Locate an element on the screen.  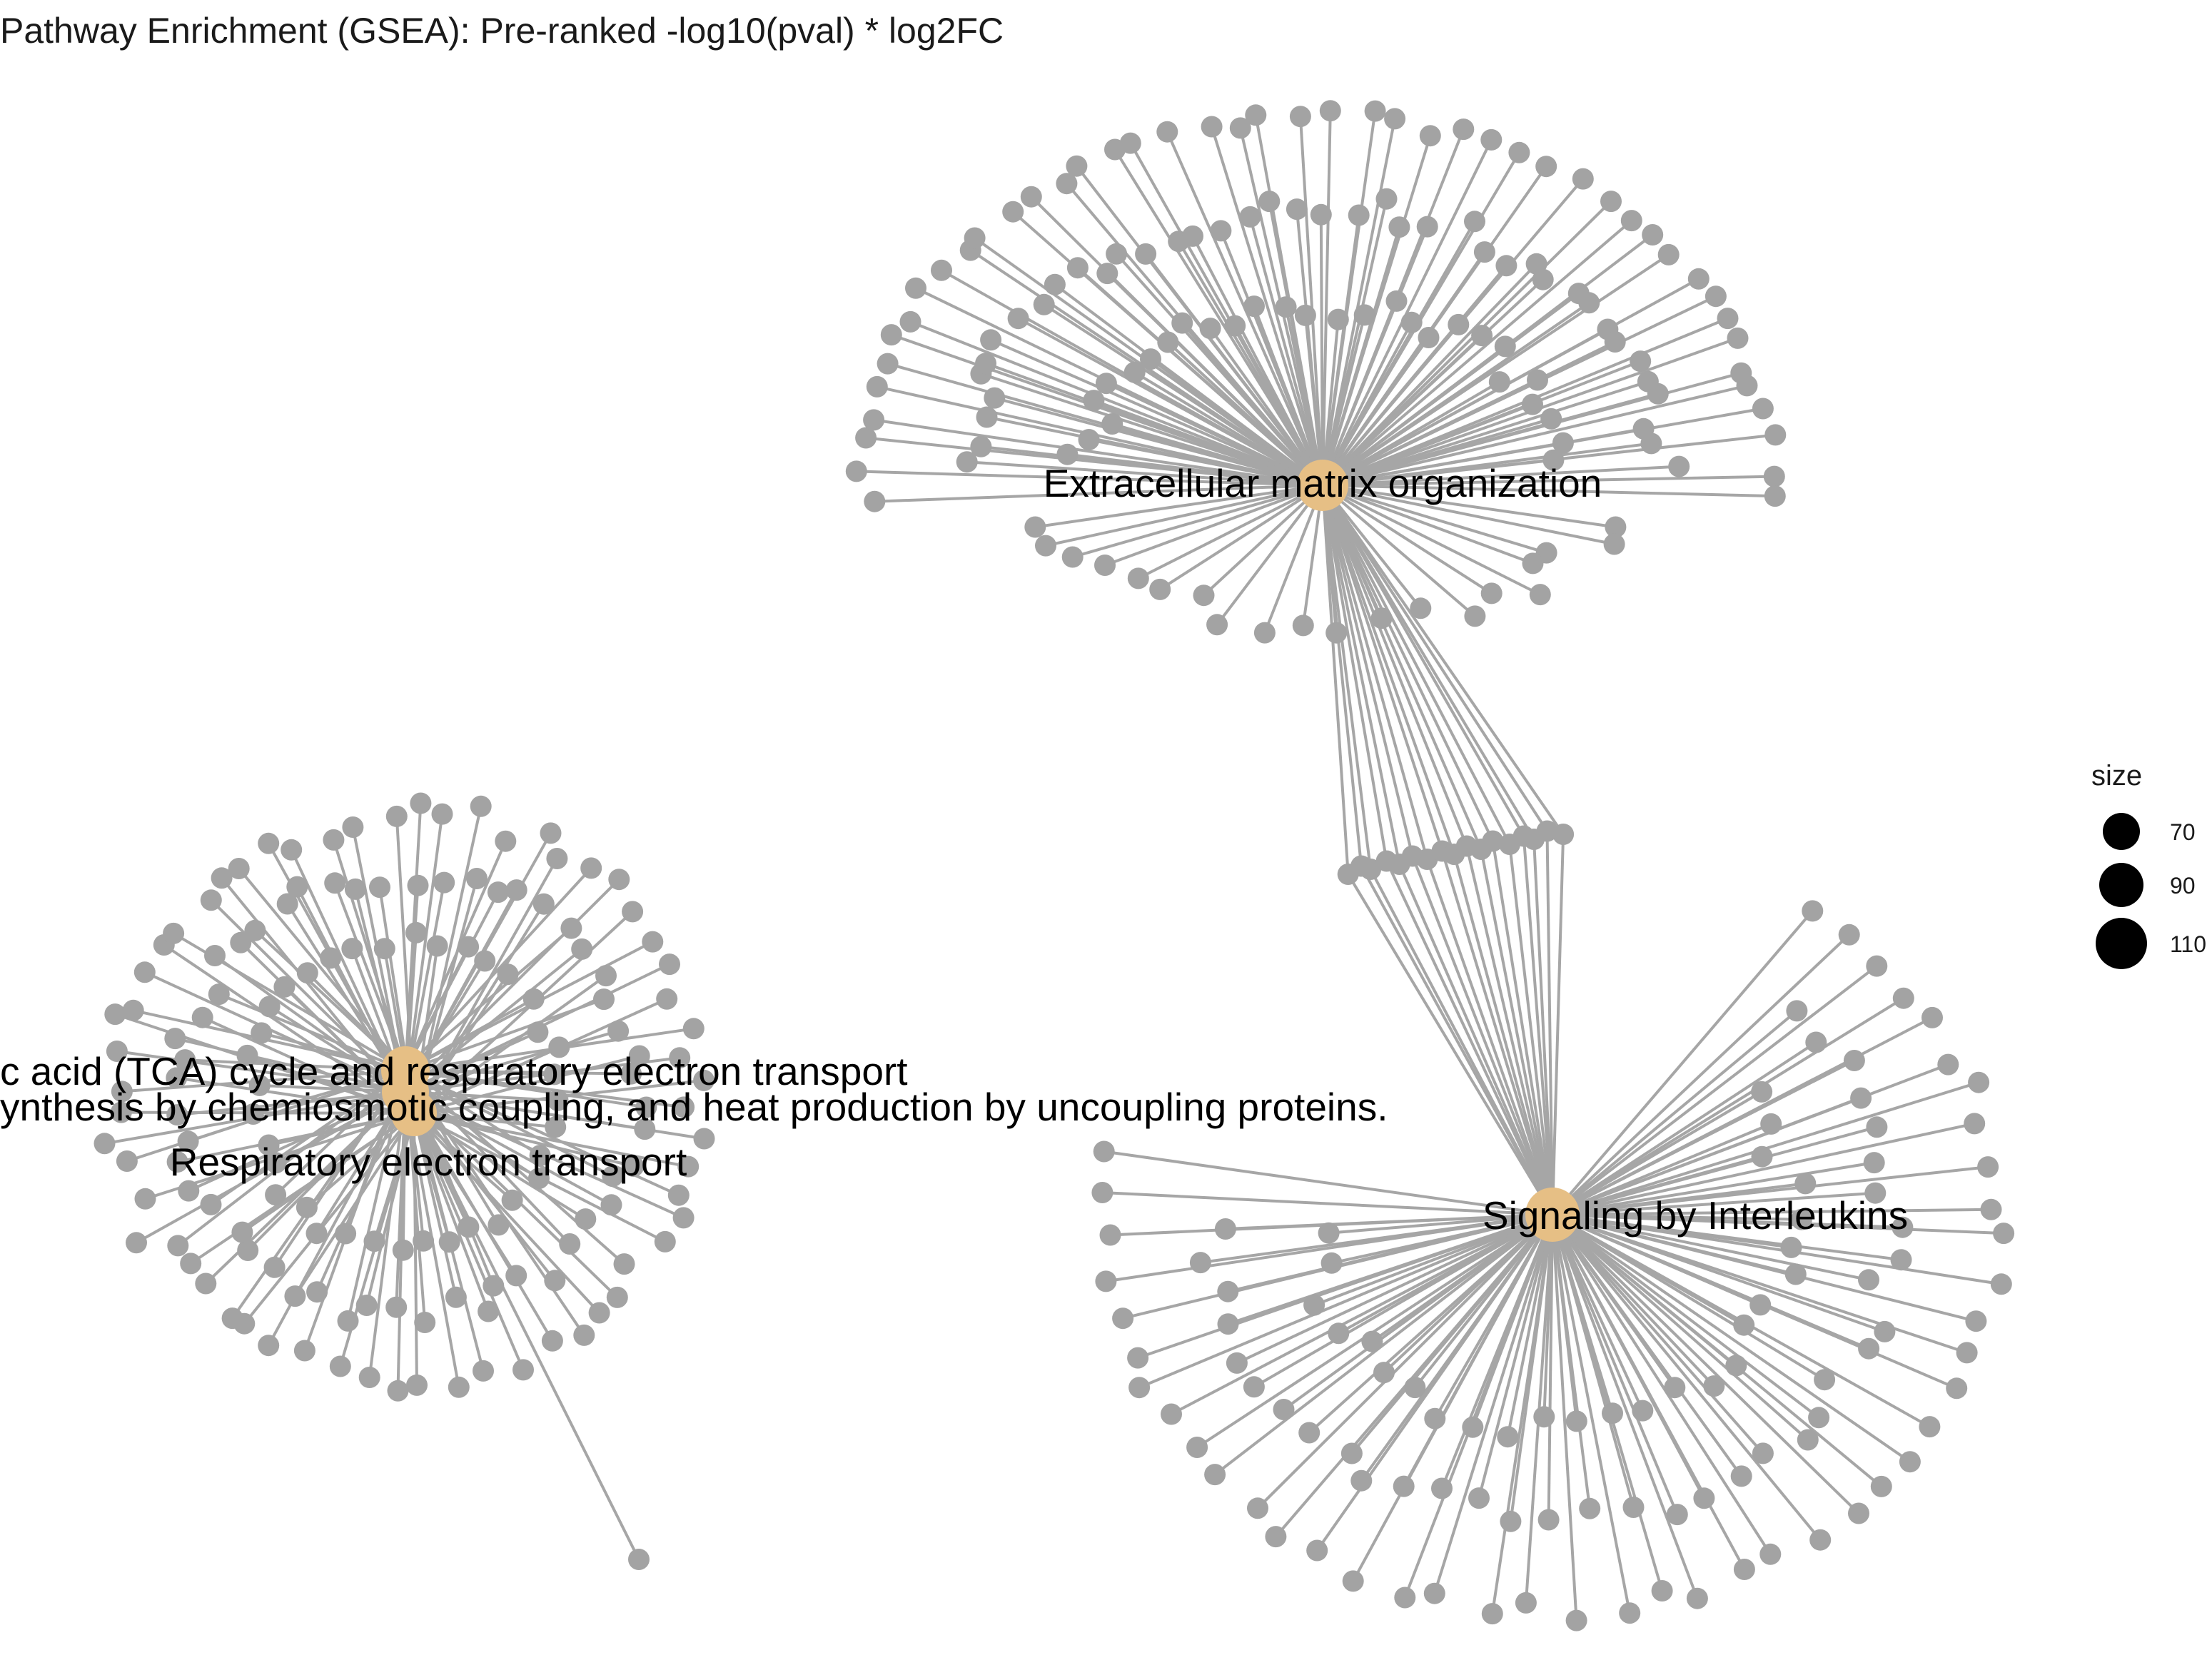
pathway-label-resp: Respiratory electron transport is located at coordinates (428, 1162).